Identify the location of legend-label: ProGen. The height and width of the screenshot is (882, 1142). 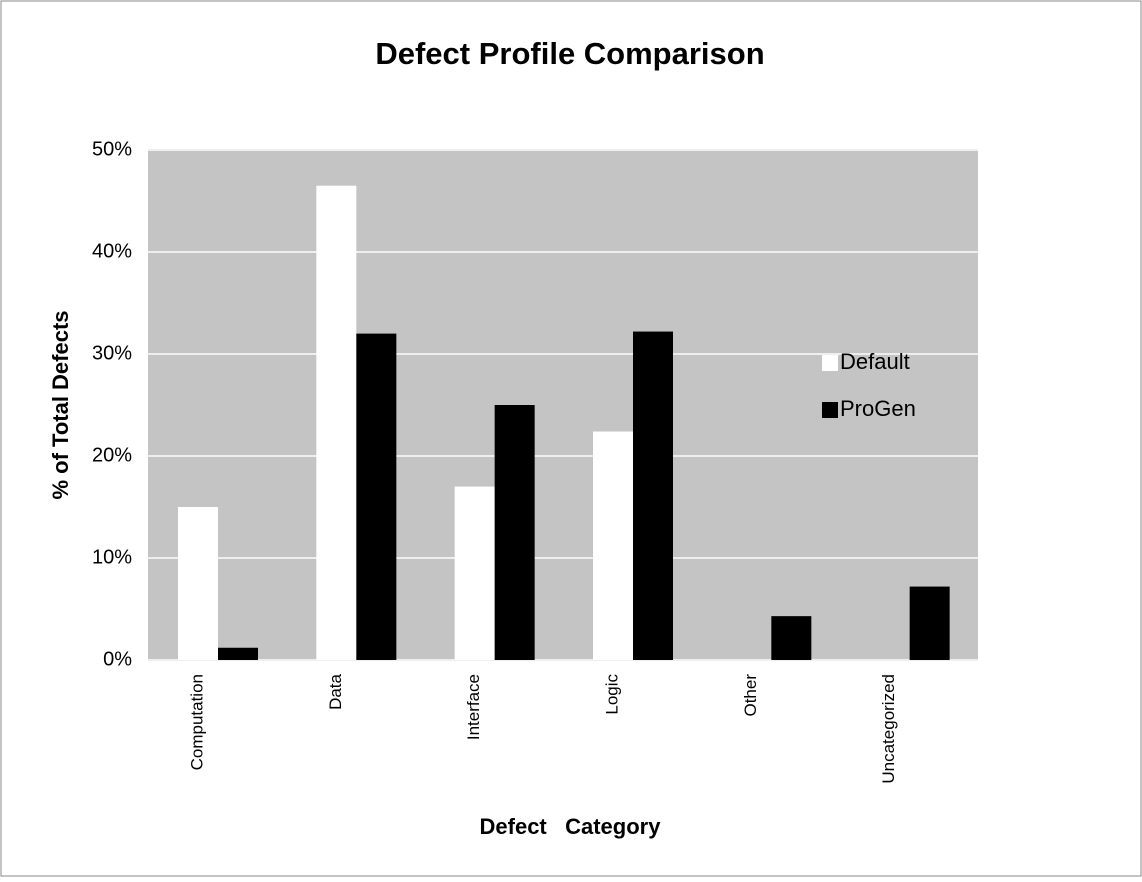
(878, 408).